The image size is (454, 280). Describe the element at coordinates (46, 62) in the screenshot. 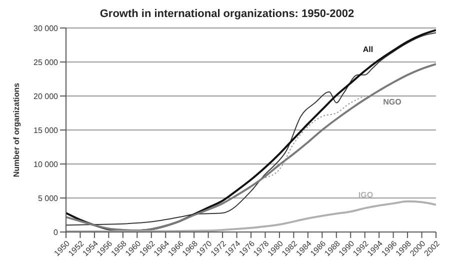

I see `y-tick-label: 25 000` at that location.